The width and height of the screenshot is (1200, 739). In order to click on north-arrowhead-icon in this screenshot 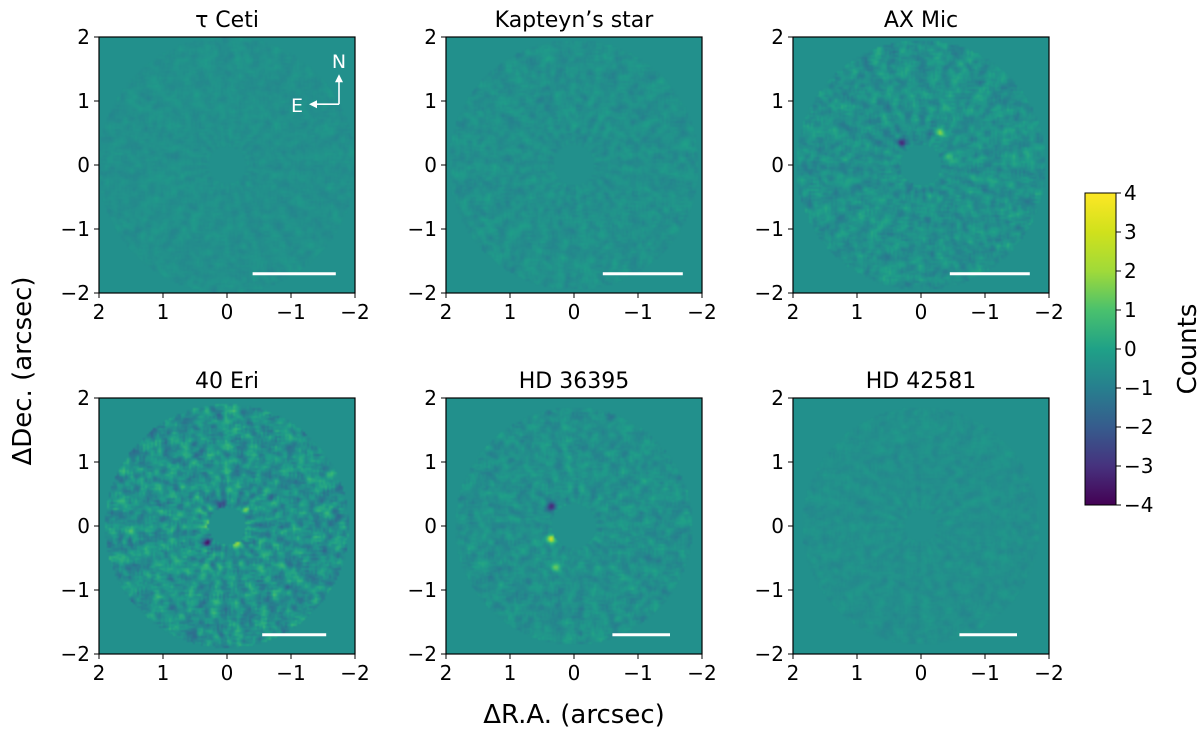, I will do `click(339, 78)`.